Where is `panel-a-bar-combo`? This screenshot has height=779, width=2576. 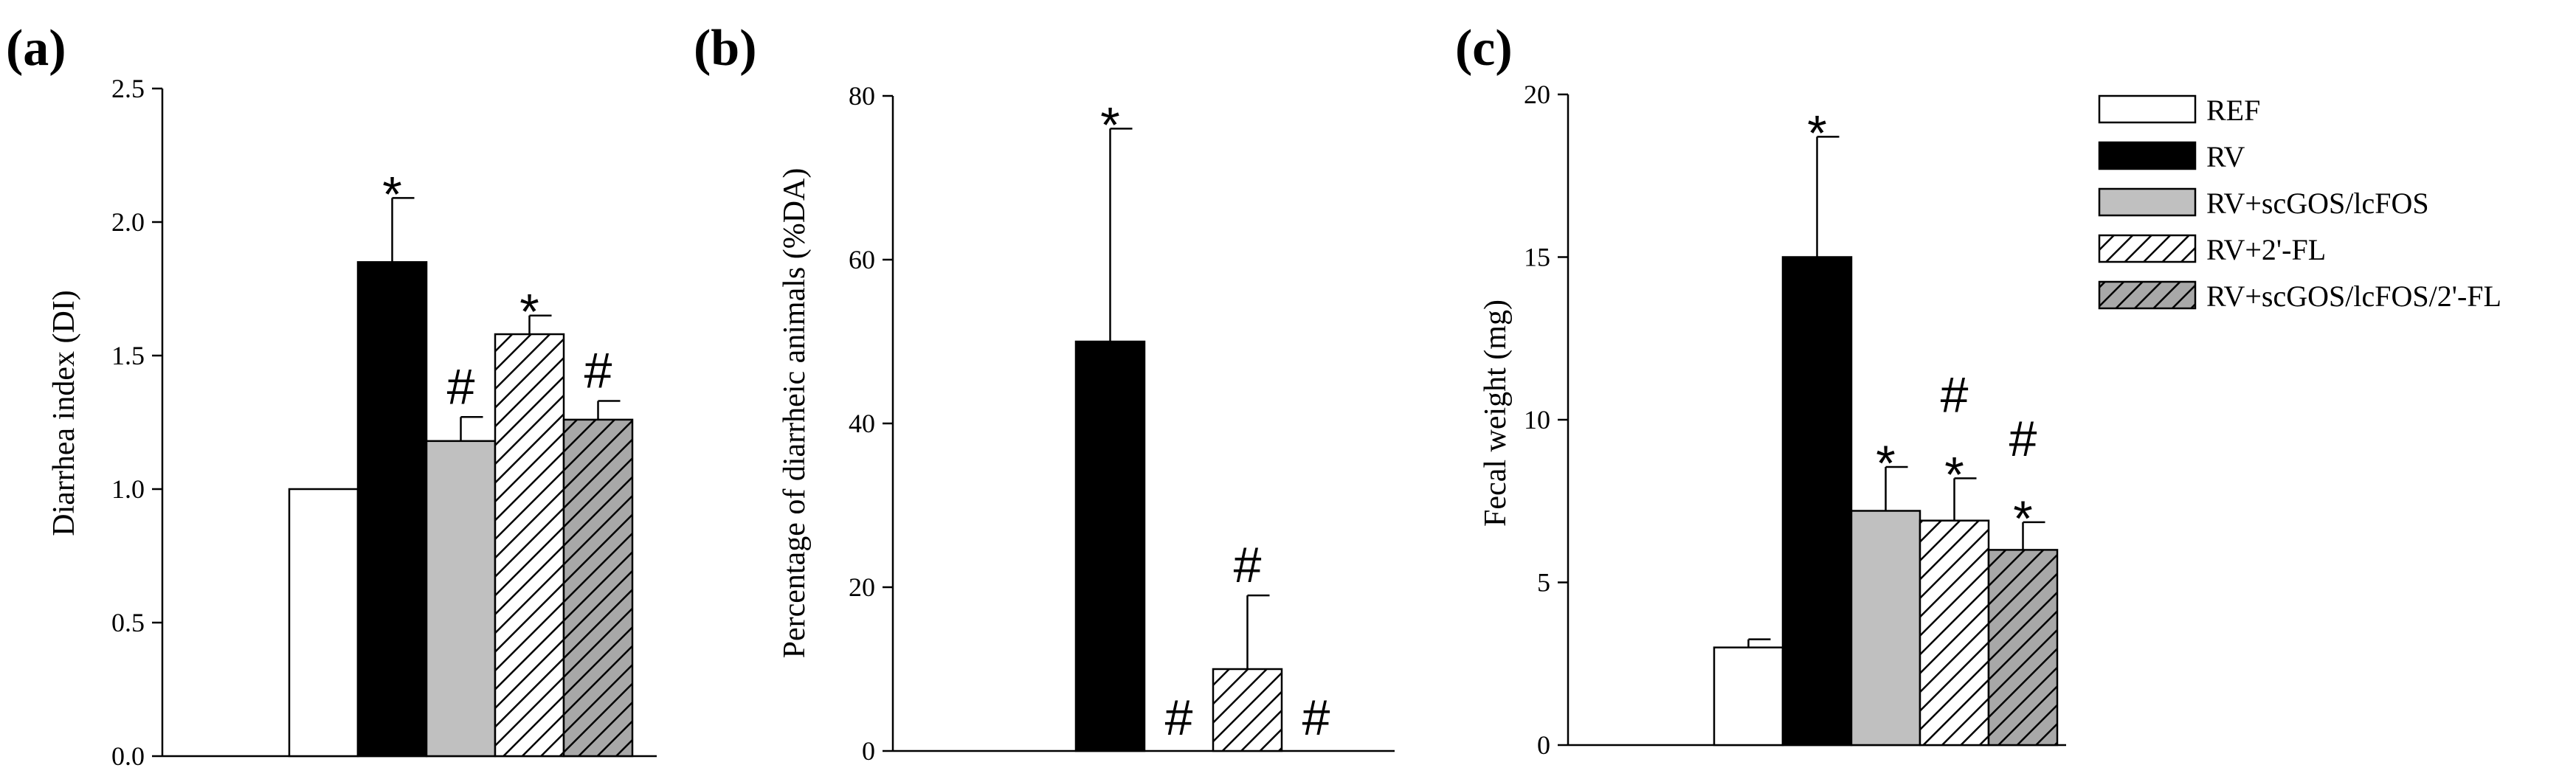 panel-a-bar-combo is located at coordinates (598, 588).